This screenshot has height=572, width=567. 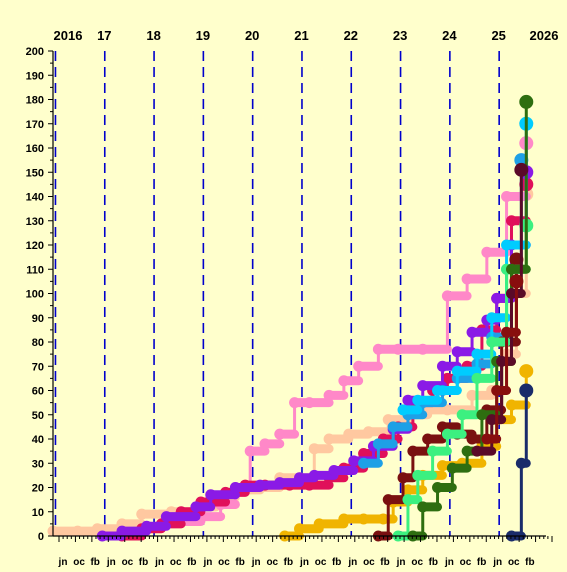 I want to click on y-tick-label: 200, so click(x=35, y=52).